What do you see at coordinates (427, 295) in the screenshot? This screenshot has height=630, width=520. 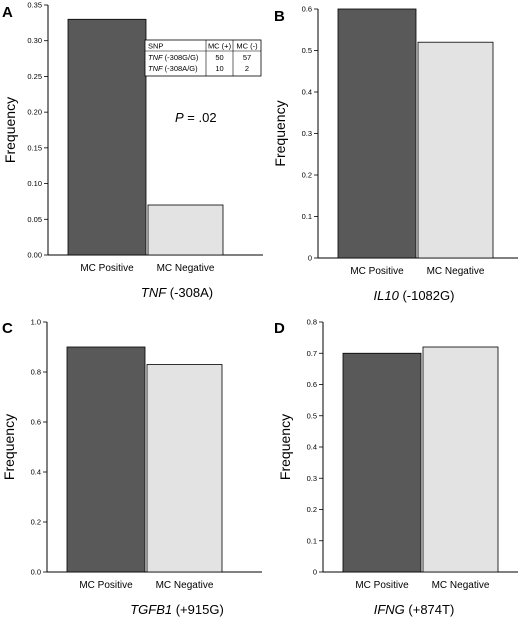 I see `variant-label: (-1082G)` at bounding box center [427, 295].